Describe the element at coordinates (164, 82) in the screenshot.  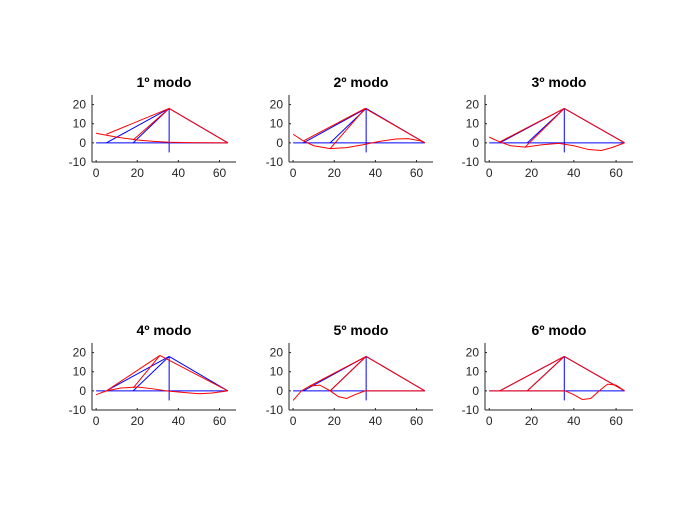
I see `subplot-title: 1º modo` at that location.